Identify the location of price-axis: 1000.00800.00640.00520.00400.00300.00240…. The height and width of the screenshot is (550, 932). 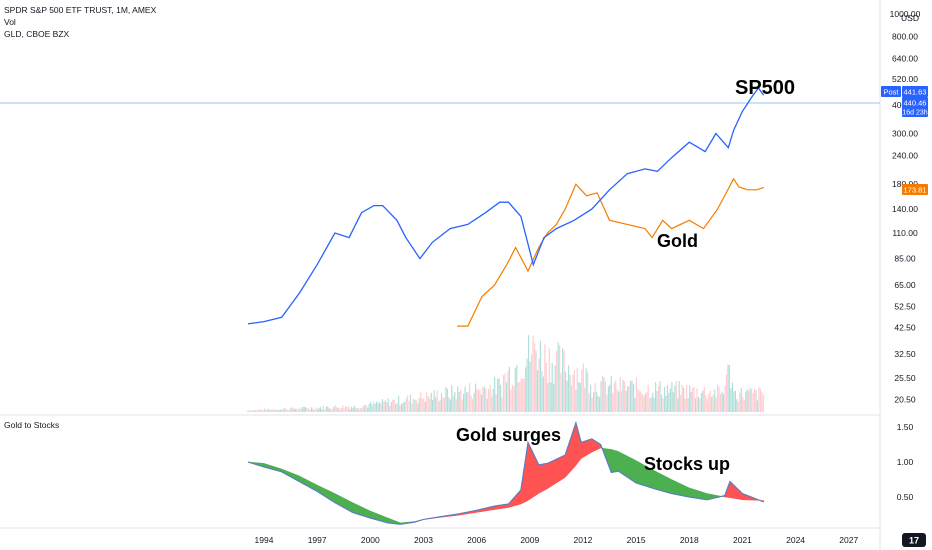
(905, 206).